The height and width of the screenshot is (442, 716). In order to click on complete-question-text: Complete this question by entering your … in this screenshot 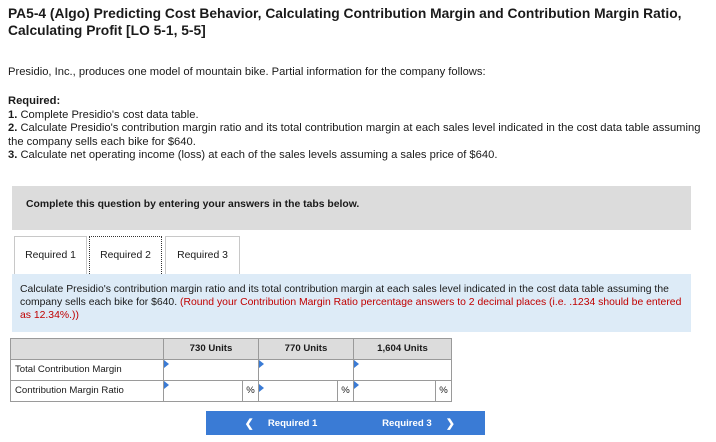, I will do `click(193, 204)`.